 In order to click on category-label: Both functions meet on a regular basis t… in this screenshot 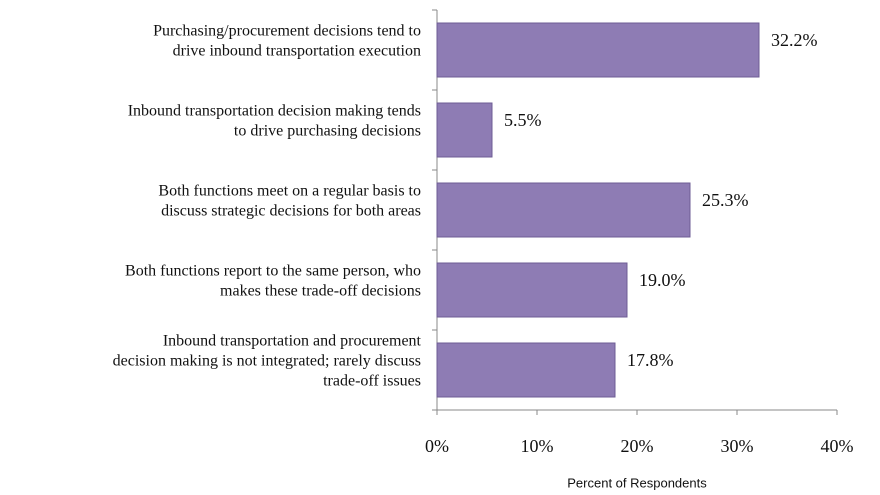, I will do `click(289, 191)`.